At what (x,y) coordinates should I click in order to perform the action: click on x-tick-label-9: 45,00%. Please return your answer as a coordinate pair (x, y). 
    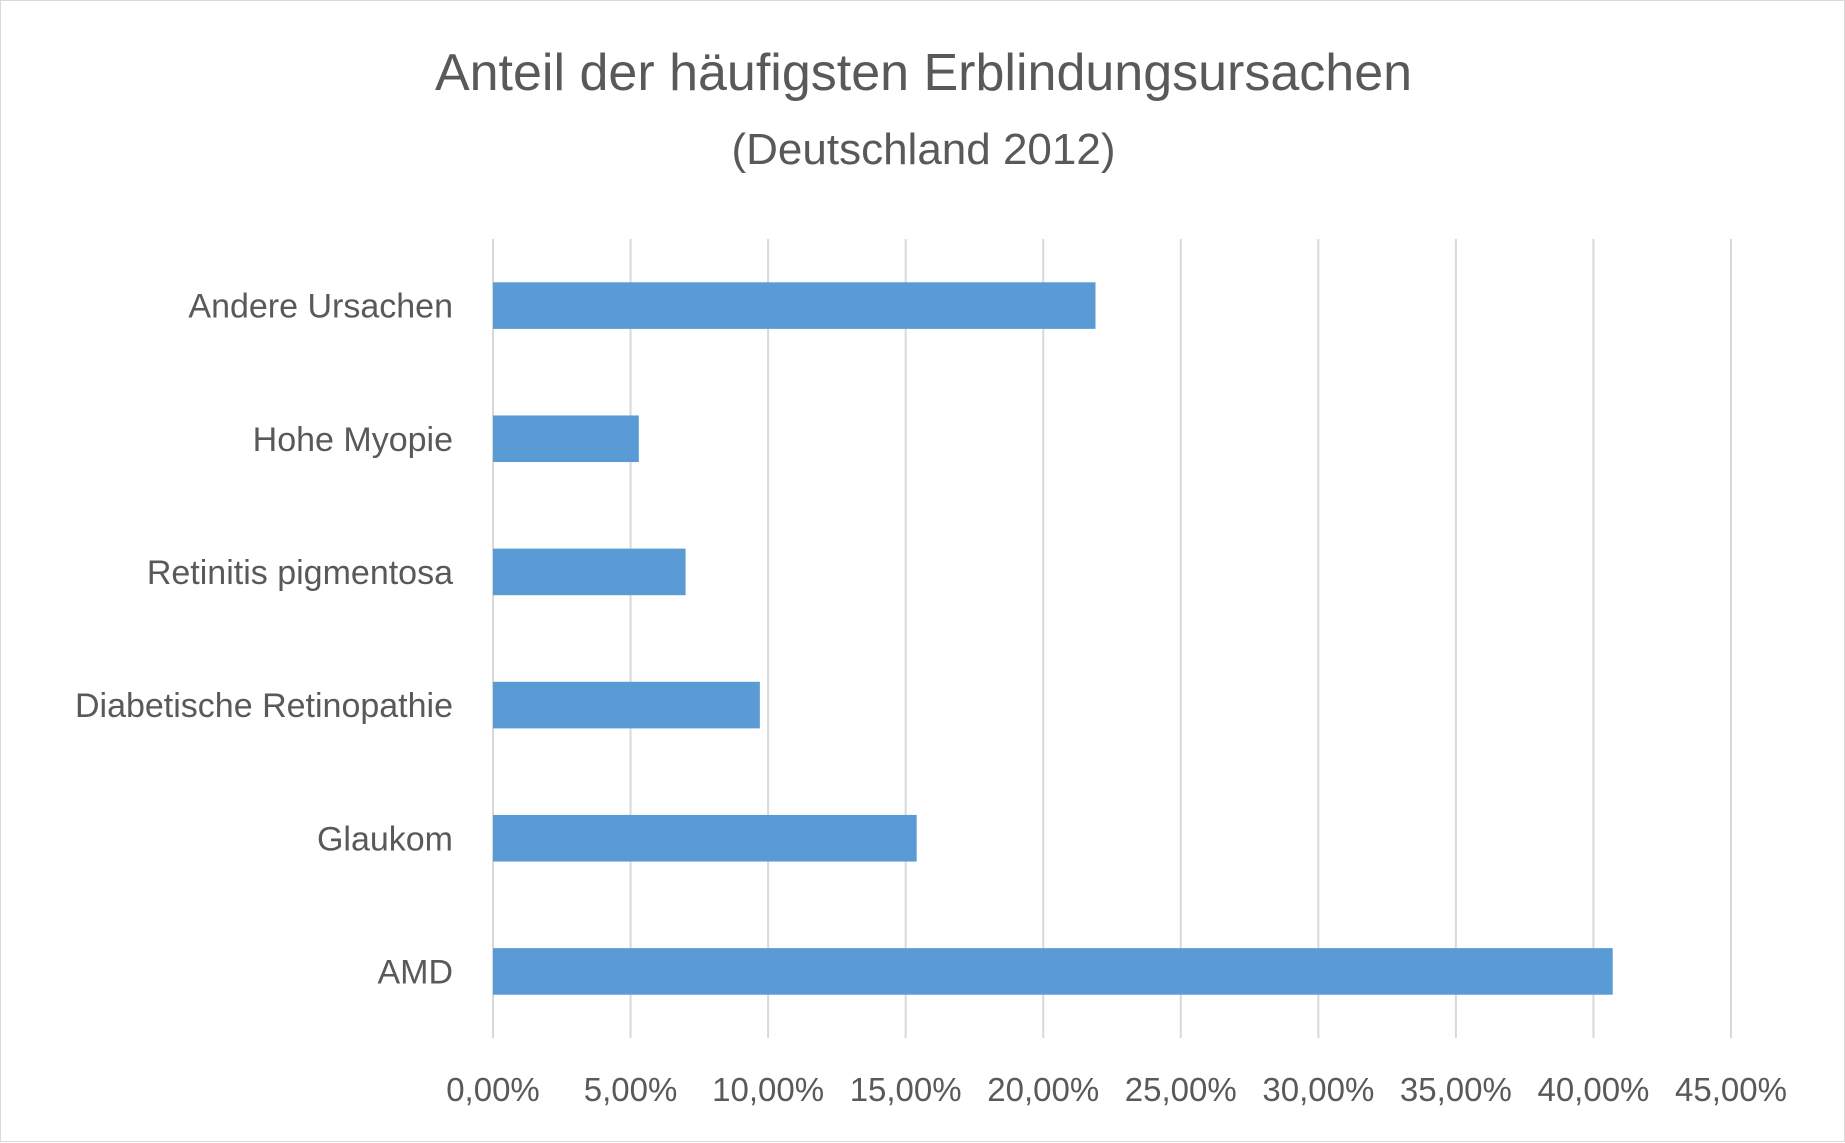
    Looking at the image, I should click on (1731, 1089).